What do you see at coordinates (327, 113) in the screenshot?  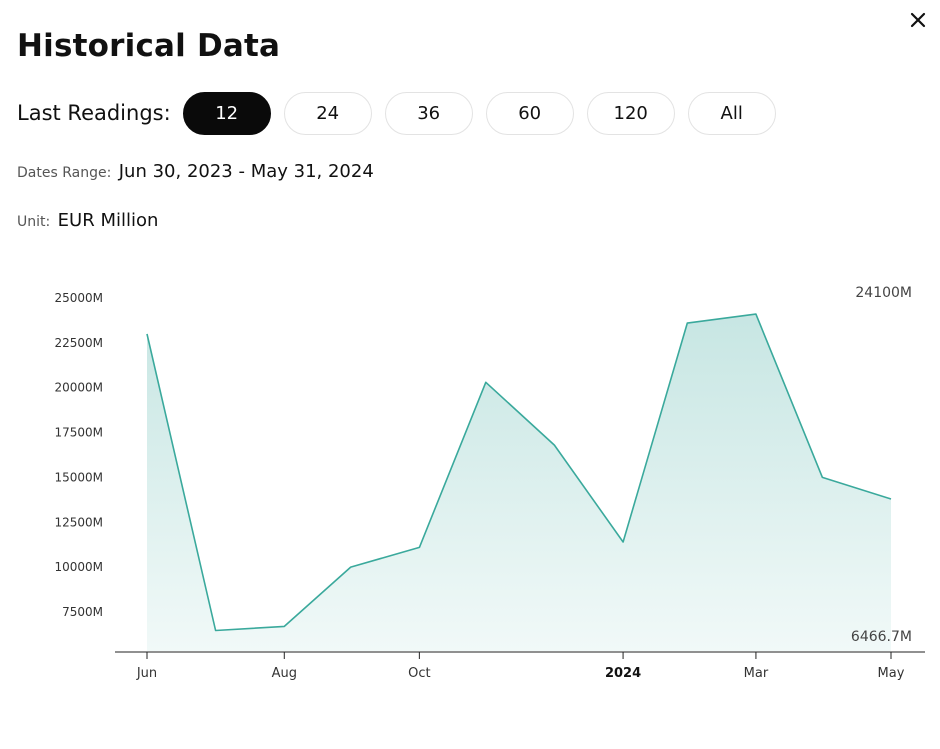 I see `readings-option-24: 24` at bounding box center [327, 113].